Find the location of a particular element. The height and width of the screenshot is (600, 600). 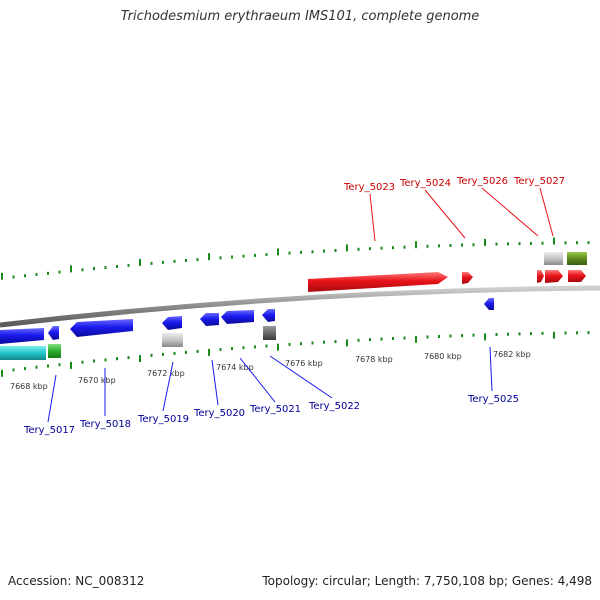

gene-label-tery-5020: Tery_5020 is located at coordinates (219, 413).